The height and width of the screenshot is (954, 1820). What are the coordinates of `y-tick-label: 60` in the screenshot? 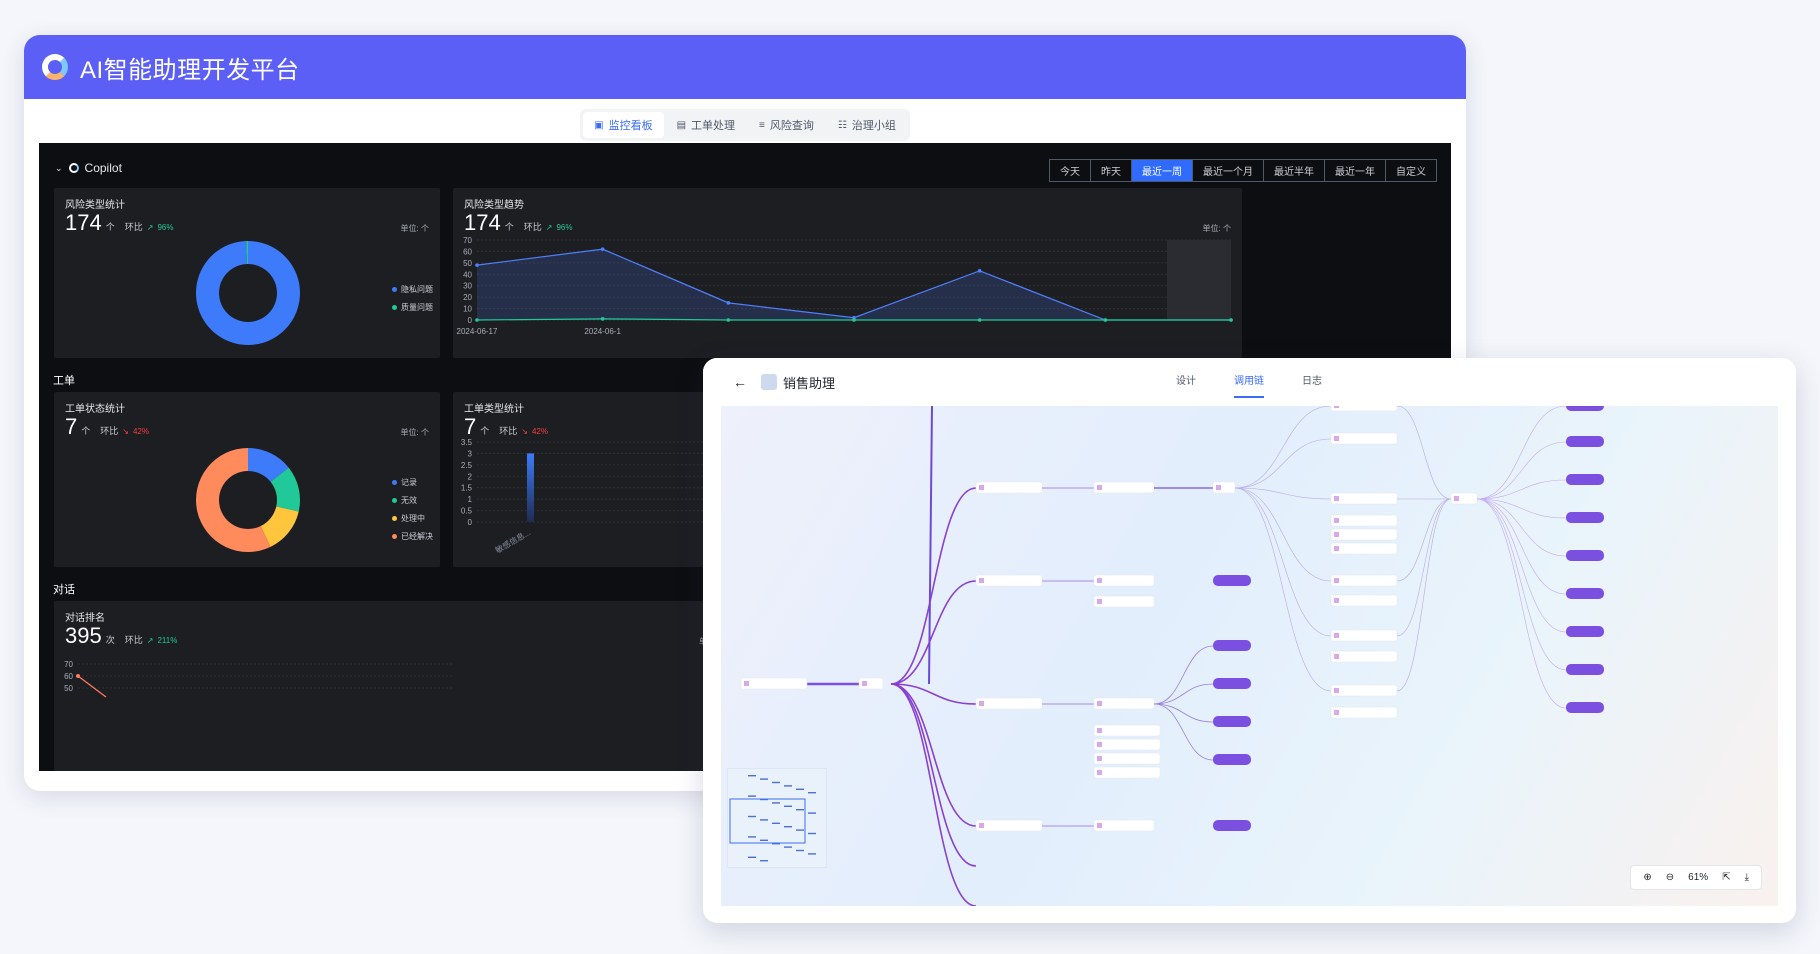 It's located at (467, 251).